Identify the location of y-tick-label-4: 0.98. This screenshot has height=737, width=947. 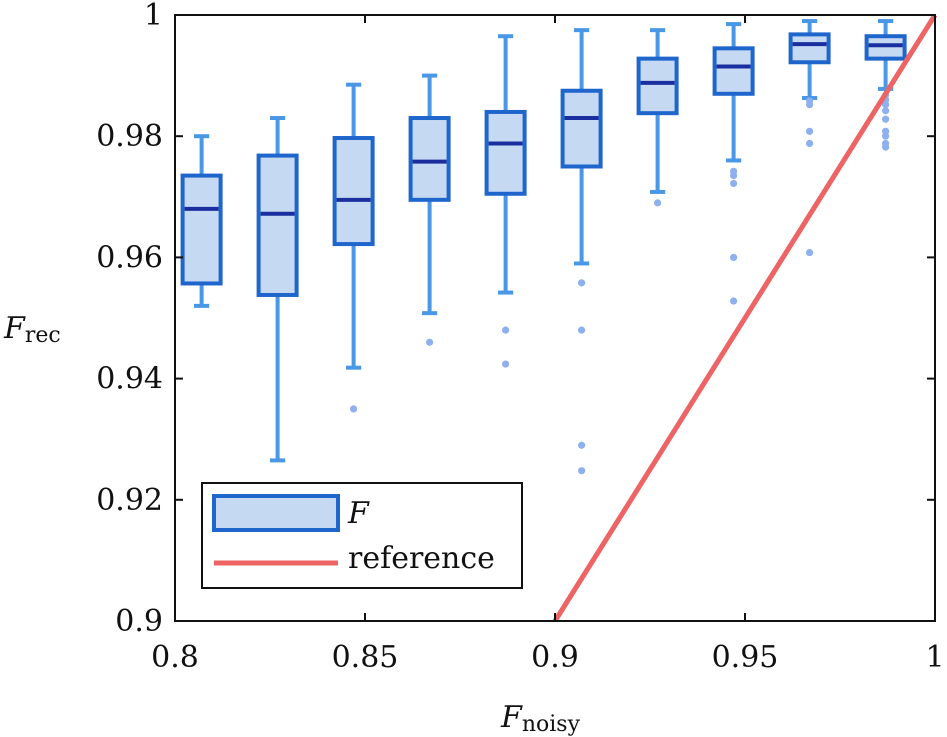
(129, 136).